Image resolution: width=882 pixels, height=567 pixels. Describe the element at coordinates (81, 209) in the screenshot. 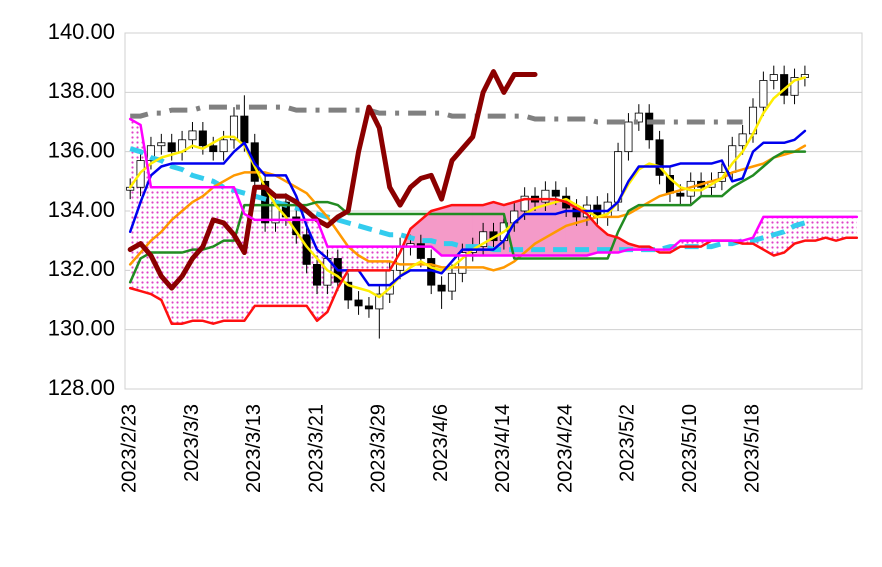

I see `y-tick-label: 134.00` at that location.